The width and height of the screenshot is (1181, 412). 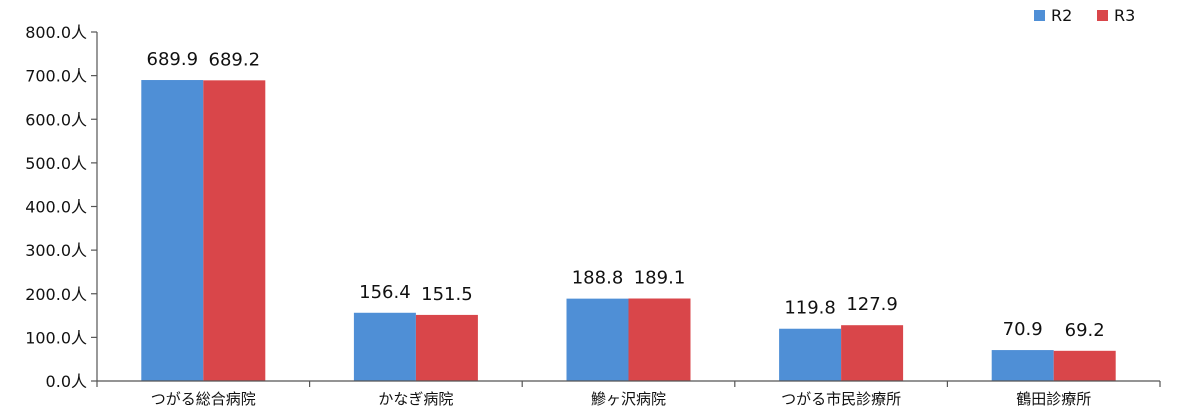 I want to click on data-label: 119.8, so click(x=810, y=308).